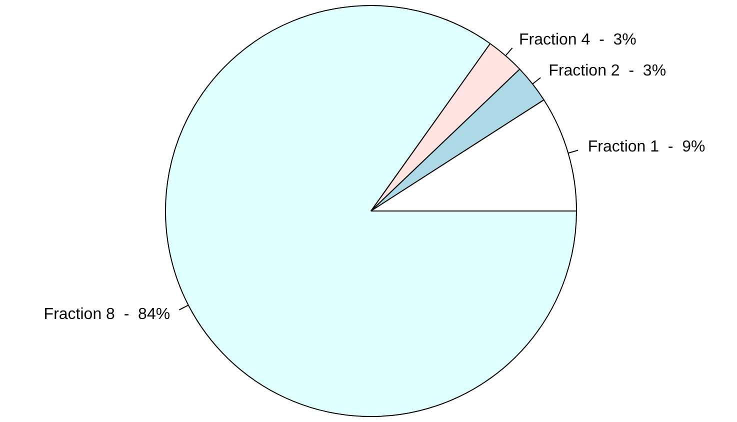 Image resolution: width=737 pixels, height=422 pixels. What do you see at coordinates (607, 71) in the screenshot?
I see `slice-label: Fraction 2 - 3%` at bounding box center [607, 71].